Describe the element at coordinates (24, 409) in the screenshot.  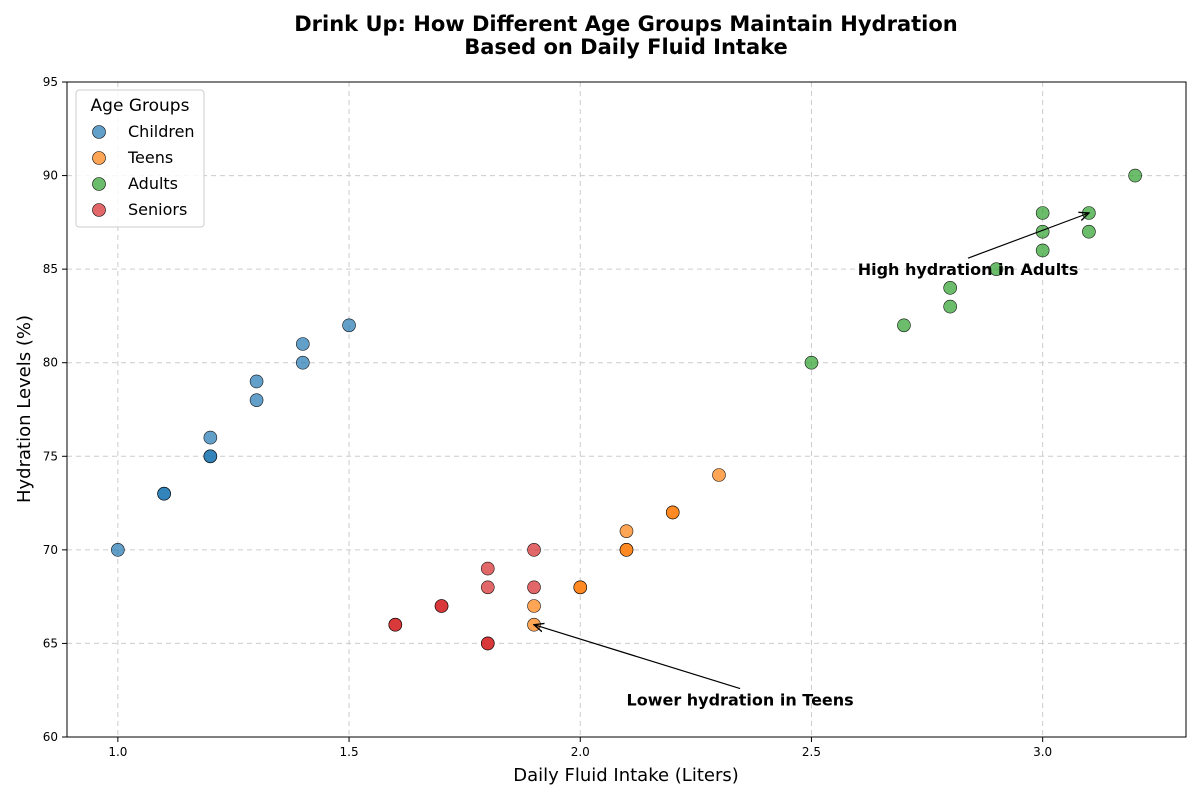
I see `y-axis-label: Hydration Levels (%)` at that location.